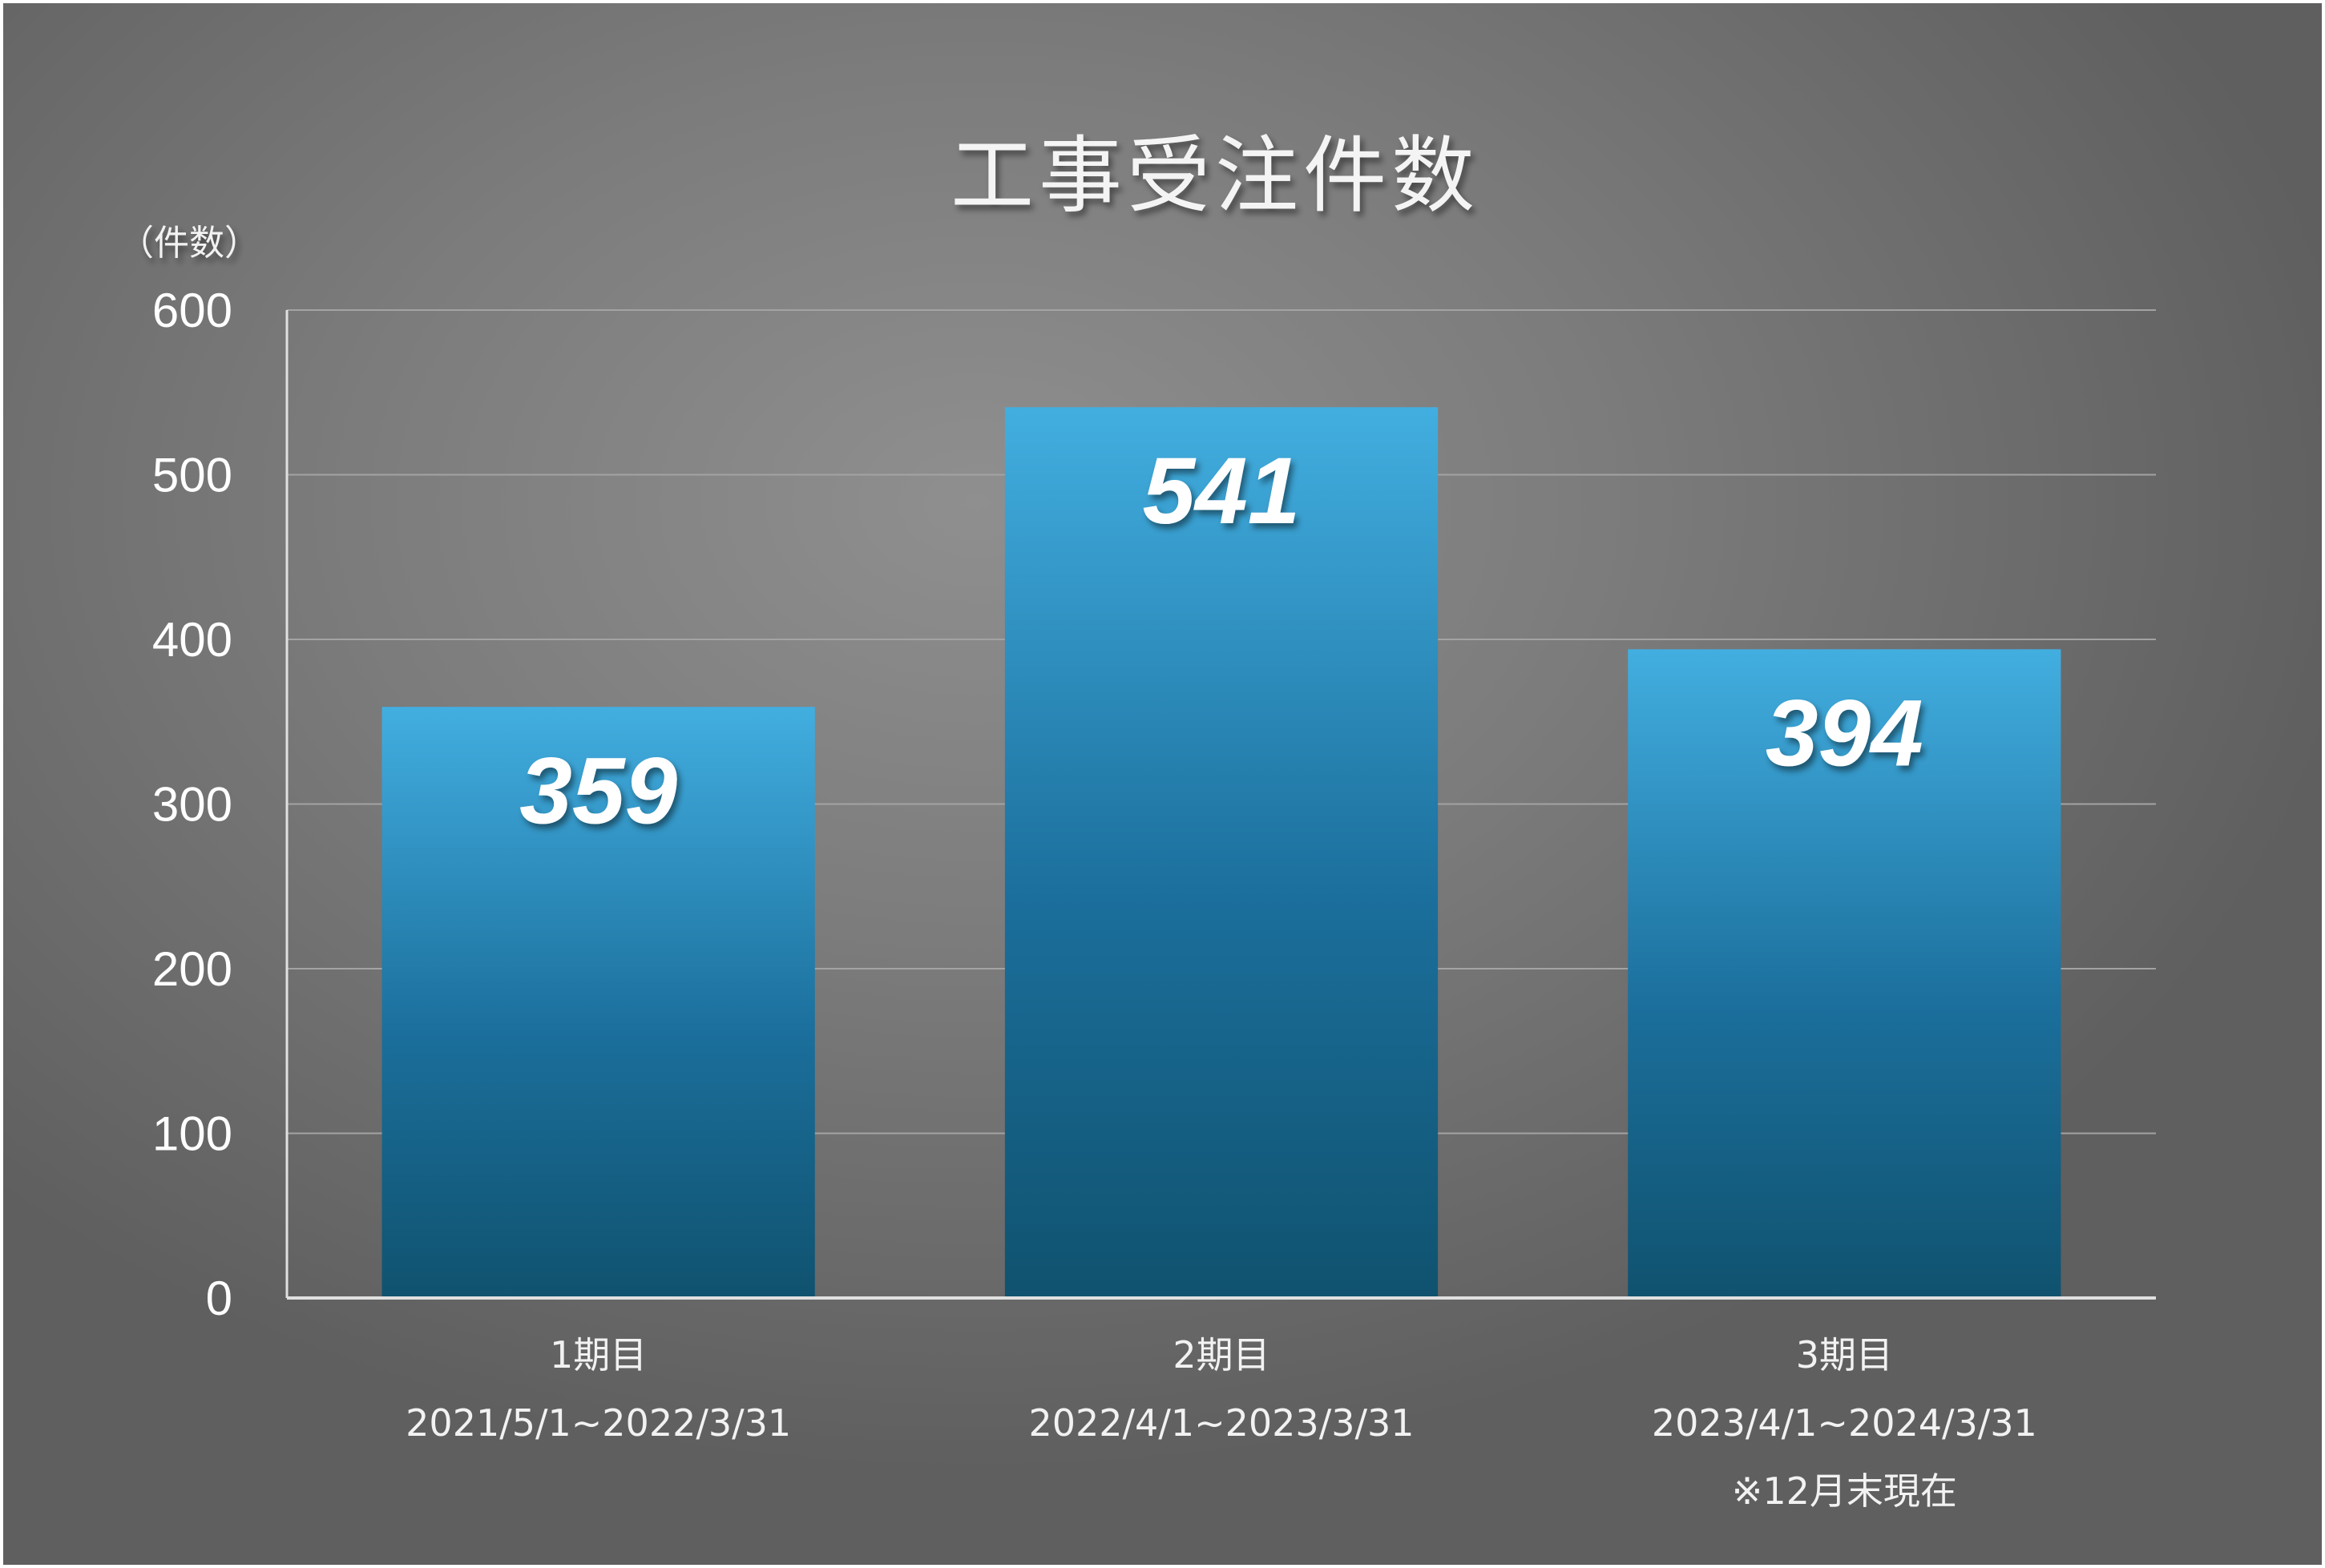 The width and height of the screenshot is (2325, 1568). Describe the element at coordinates (192, 310) in the screenshot. I see `y-tick-label-600: 600` at that location.